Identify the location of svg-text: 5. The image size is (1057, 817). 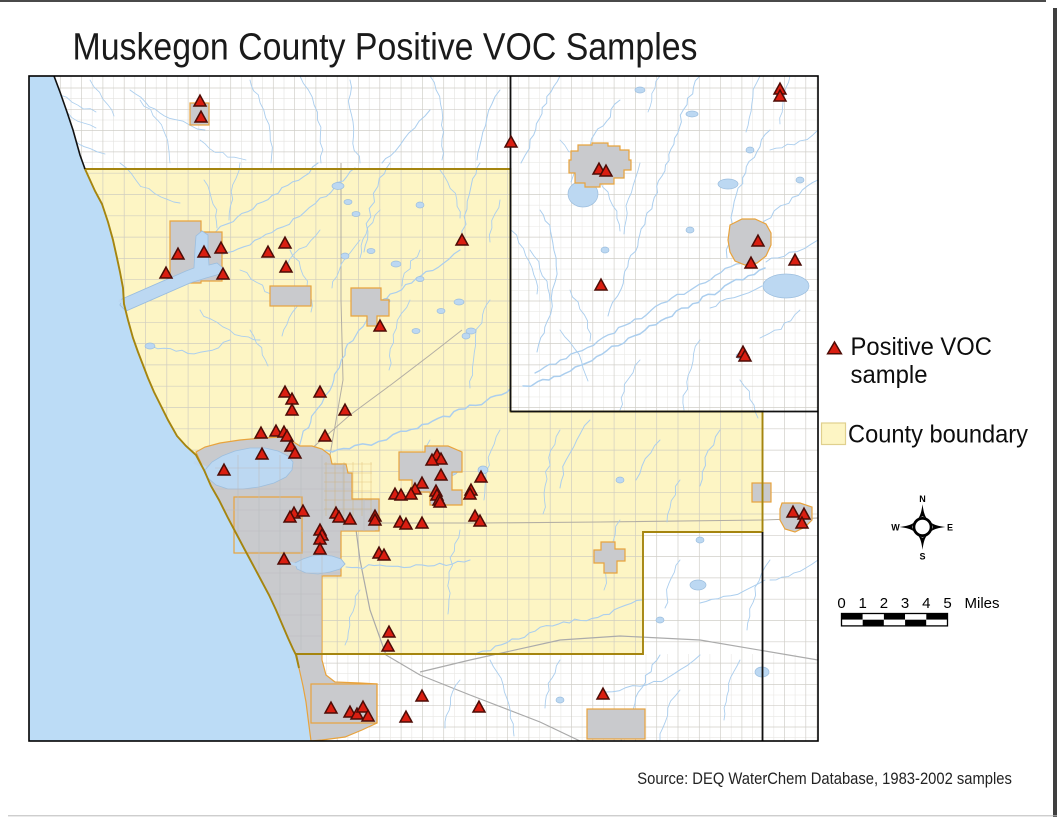
(947, 603).